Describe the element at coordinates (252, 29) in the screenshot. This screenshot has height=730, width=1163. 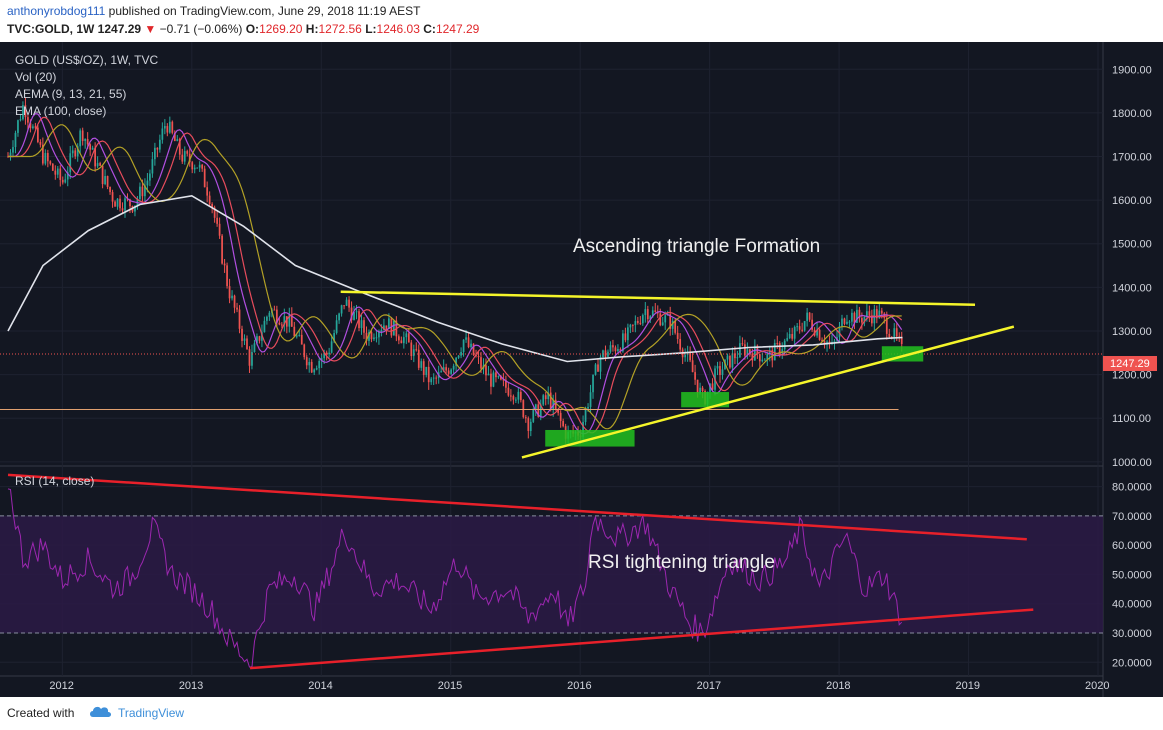
I see `open-label: O:` at that location.